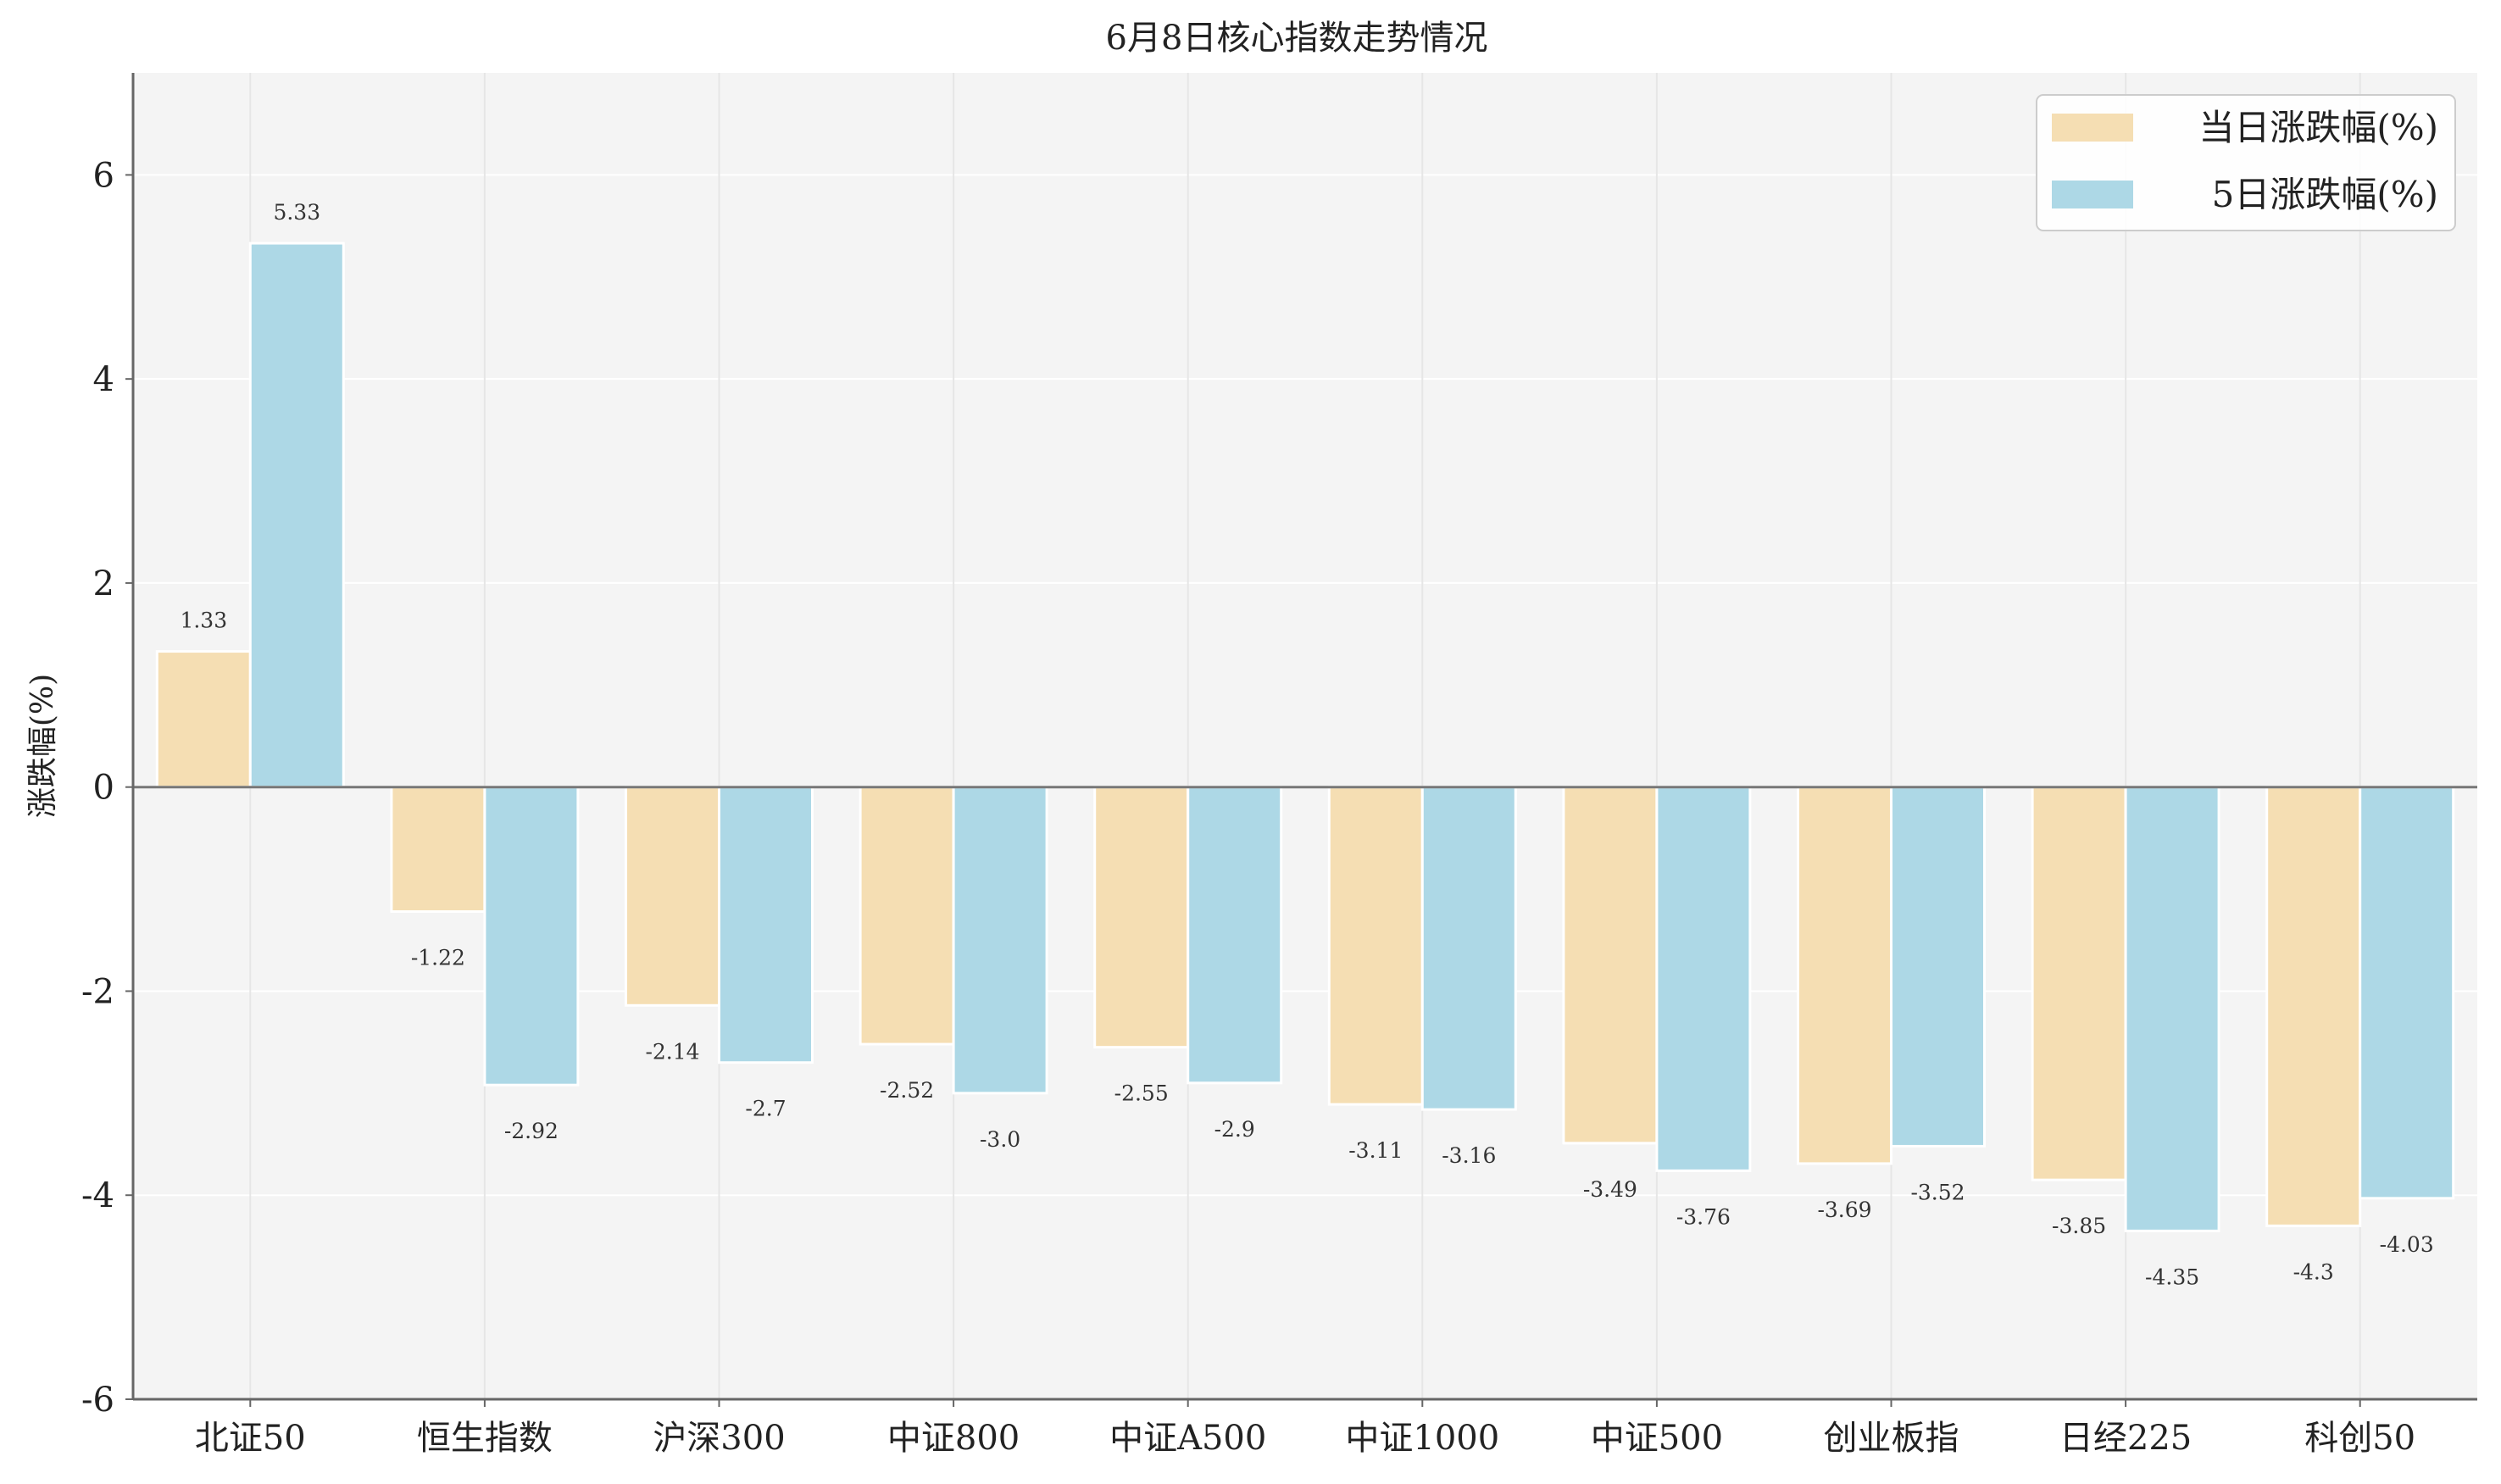 This screenshot has width=2501, height=1484. I want to click on y-tick-label-4: 2, so click(103, 583).